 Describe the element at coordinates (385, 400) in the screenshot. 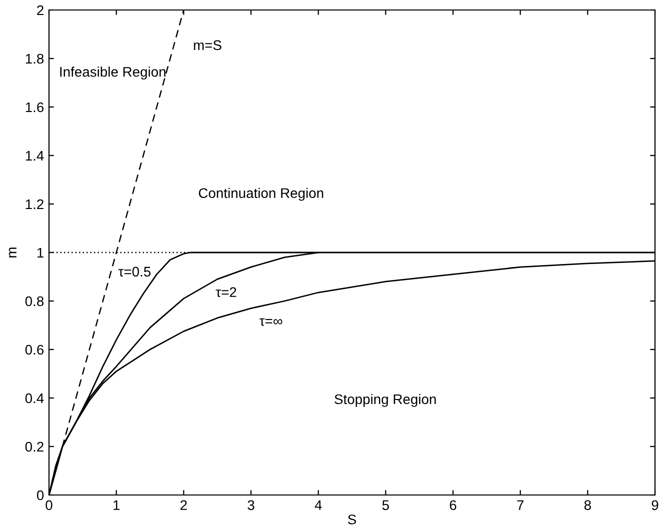

I see `annotation: Stopping Region` at that location.